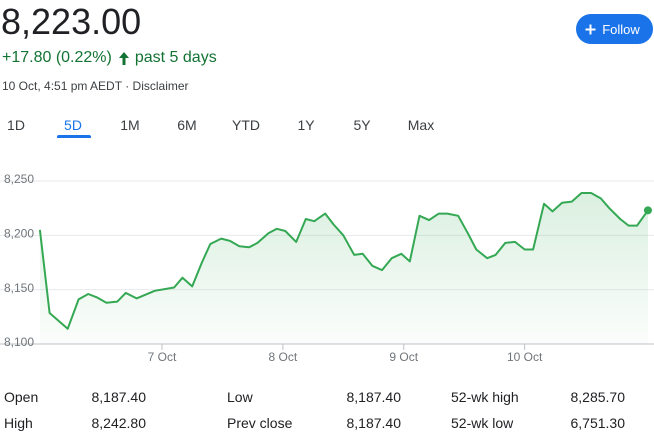 The image size is (654, 432). What do you see at coordinates (187, 125) in the screenshot?
I see `tab: 6M` at bounding box center [187, 125].